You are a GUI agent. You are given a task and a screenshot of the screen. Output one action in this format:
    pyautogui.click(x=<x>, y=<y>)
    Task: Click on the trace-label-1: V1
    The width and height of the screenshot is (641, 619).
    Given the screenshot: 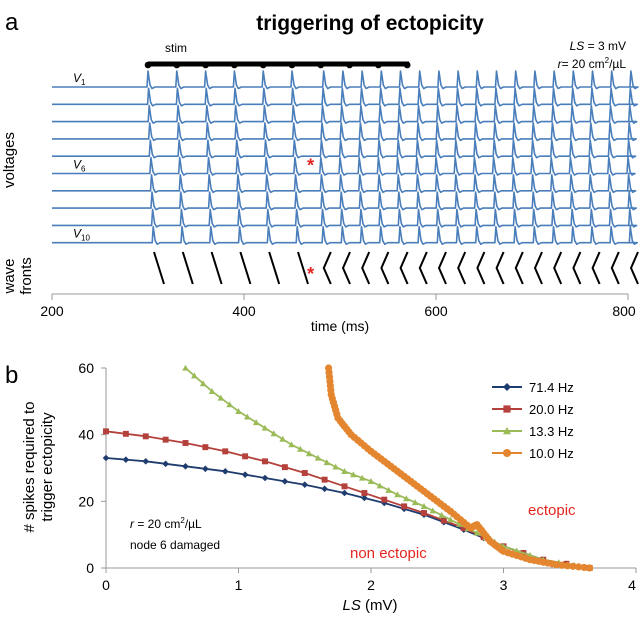 What is the action you would take?
    pyautogui.click(x=79, y=79)
    